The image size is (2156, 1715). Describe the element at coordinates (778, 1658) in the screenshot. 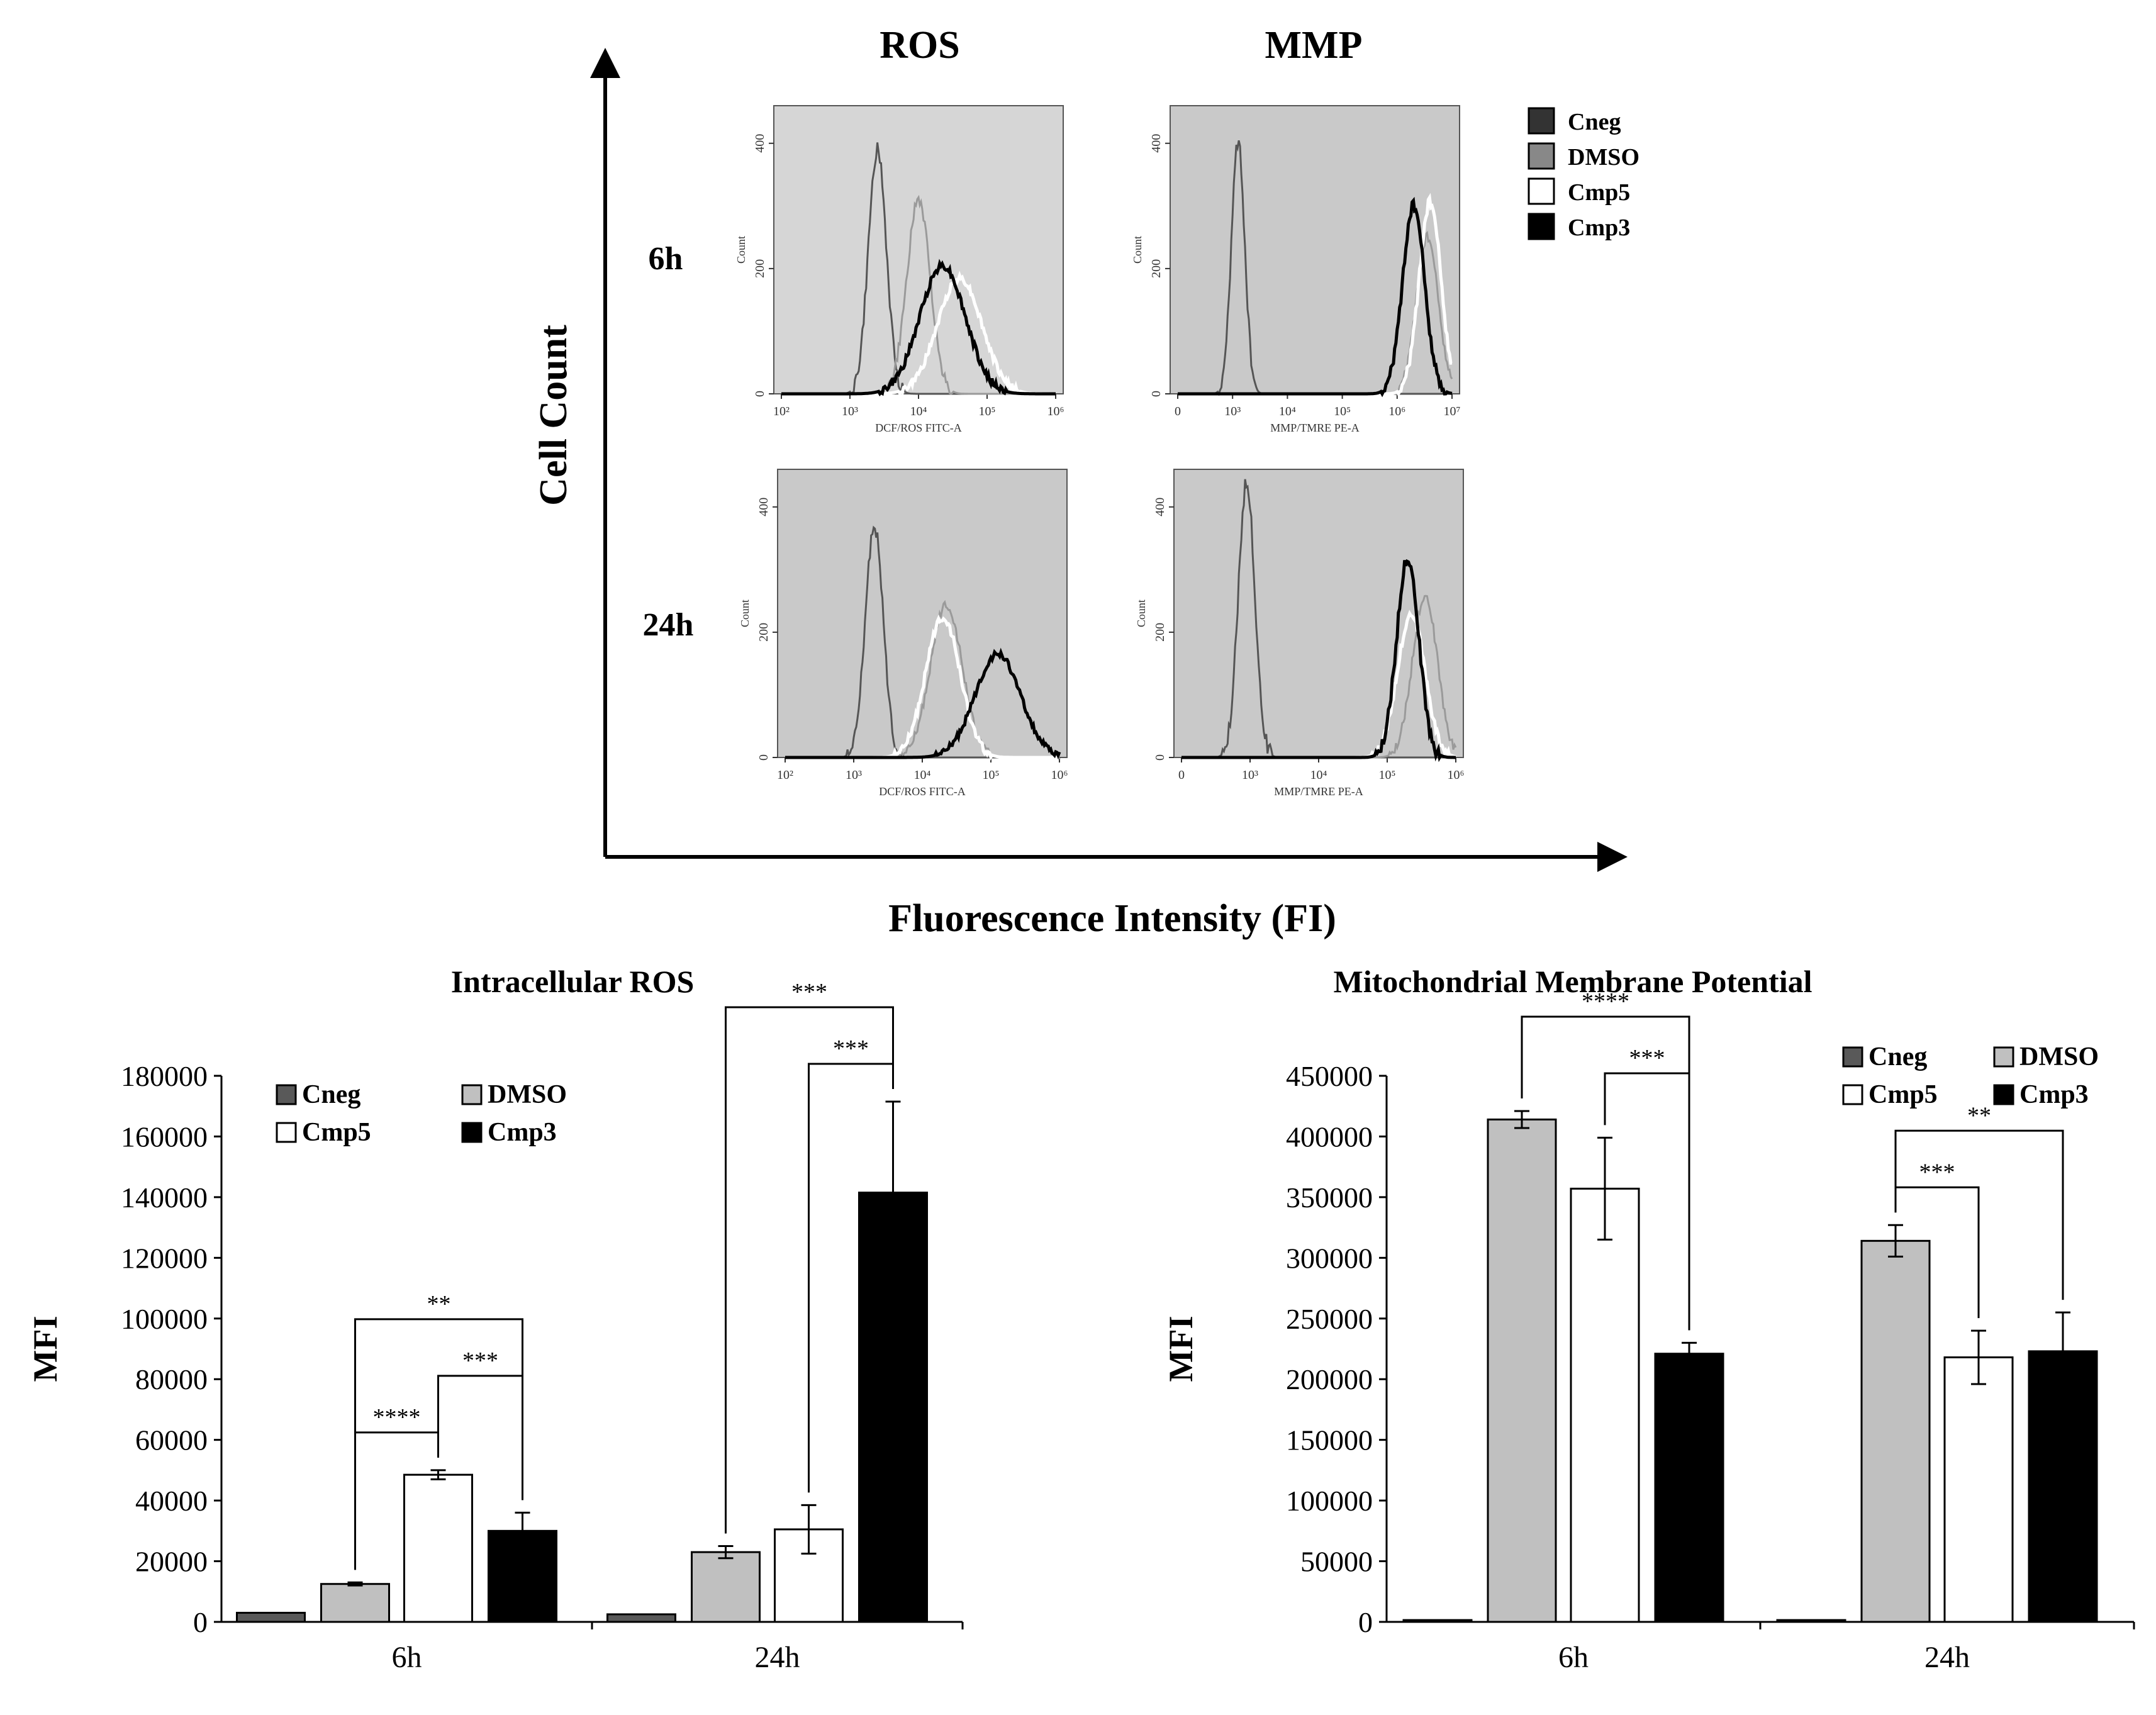

I see `chart-x-tick-label: 24h` at that location.